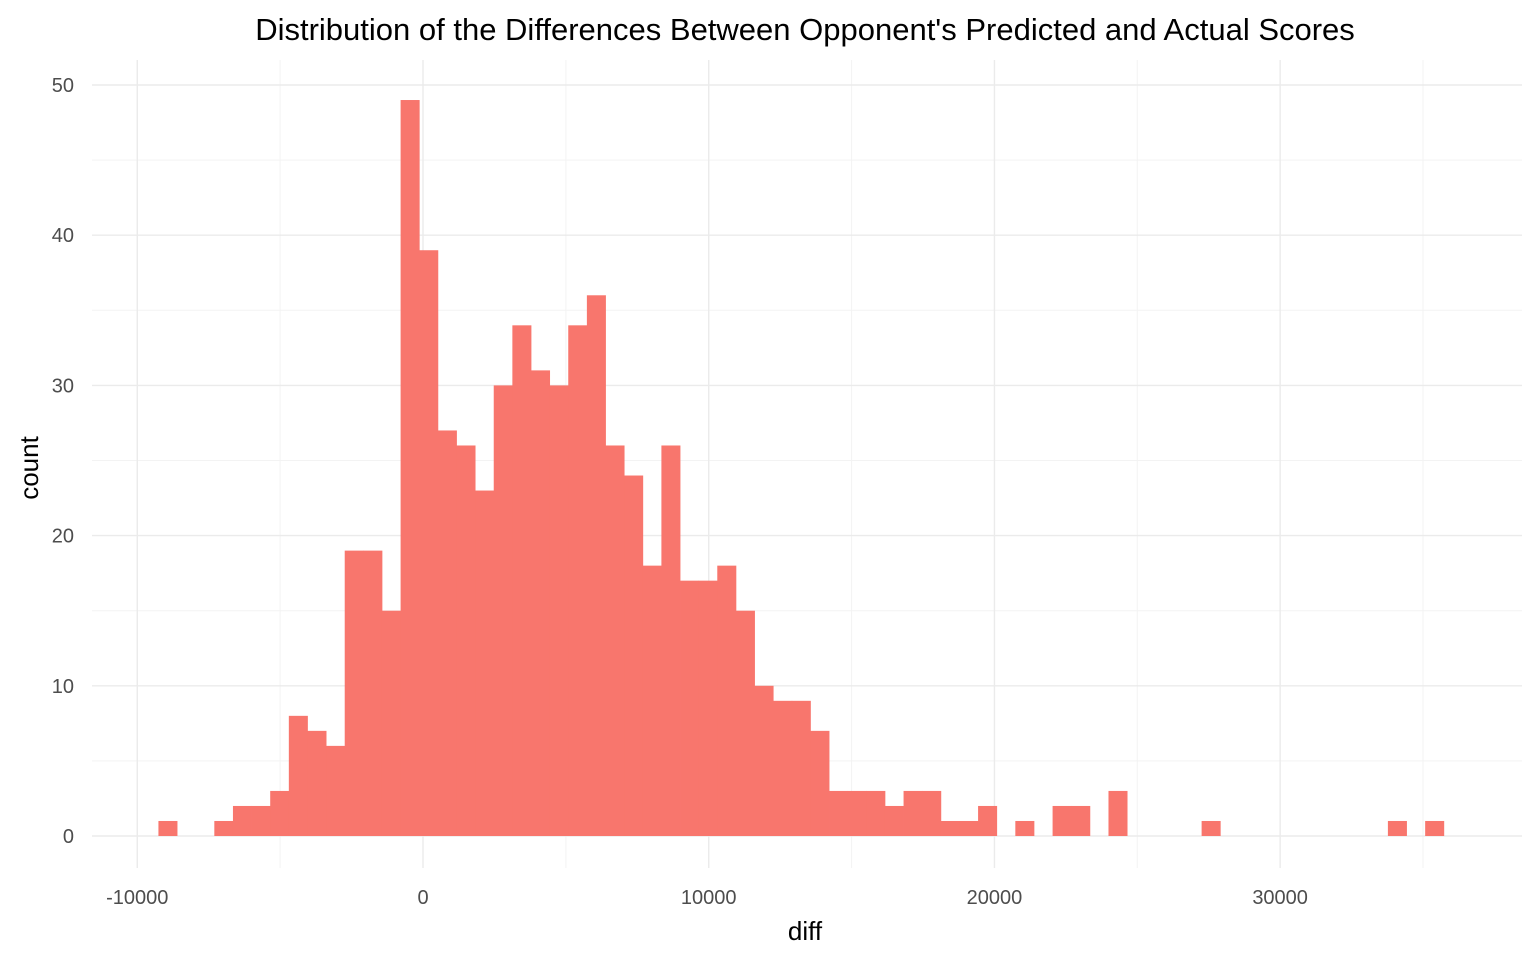 The height and width of the screenshot is (960, 1536). Describe the element at coordinates (63, 687) in the screenshot. I see `y-tick-label: 10` at that location.